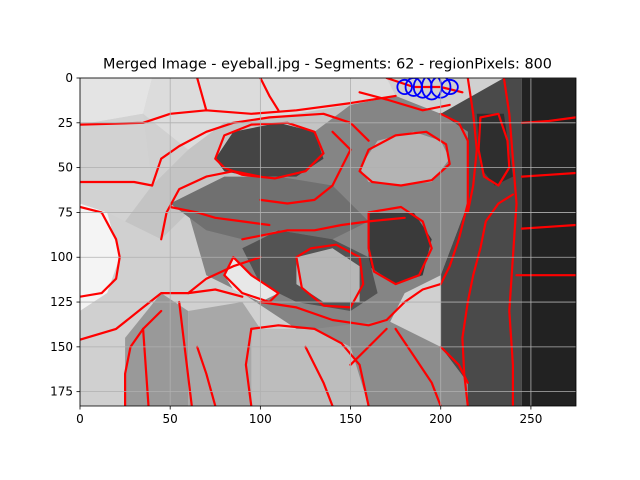 The height and width of the screenshot is (480, 640). I want to click on y-tick-label: 125, so click(61, 302).